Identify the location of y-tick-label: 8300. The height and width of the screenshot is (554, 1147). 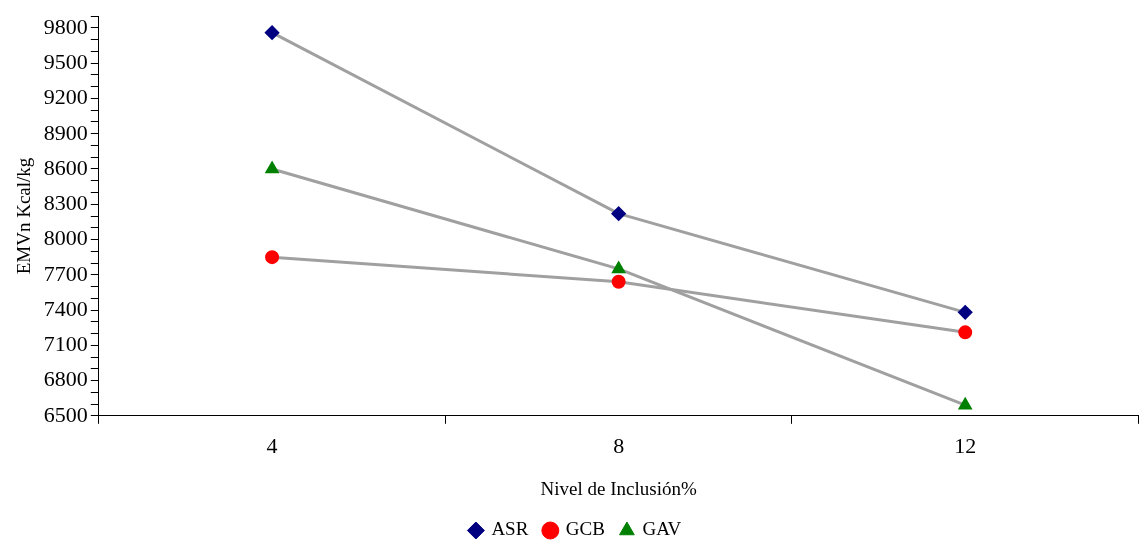
(65, 203).